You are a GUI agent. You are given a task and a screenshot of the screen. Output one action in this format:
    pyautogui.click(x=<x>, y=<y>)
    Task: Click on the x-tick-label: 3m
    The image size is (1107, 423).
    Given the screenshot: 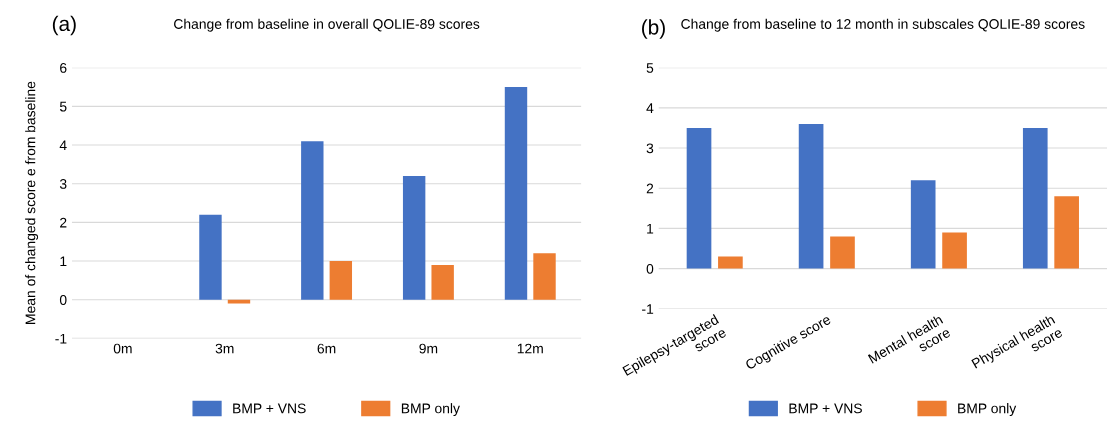 What is the action you would take?
    pyautogui.click(x=224, y=348)
    